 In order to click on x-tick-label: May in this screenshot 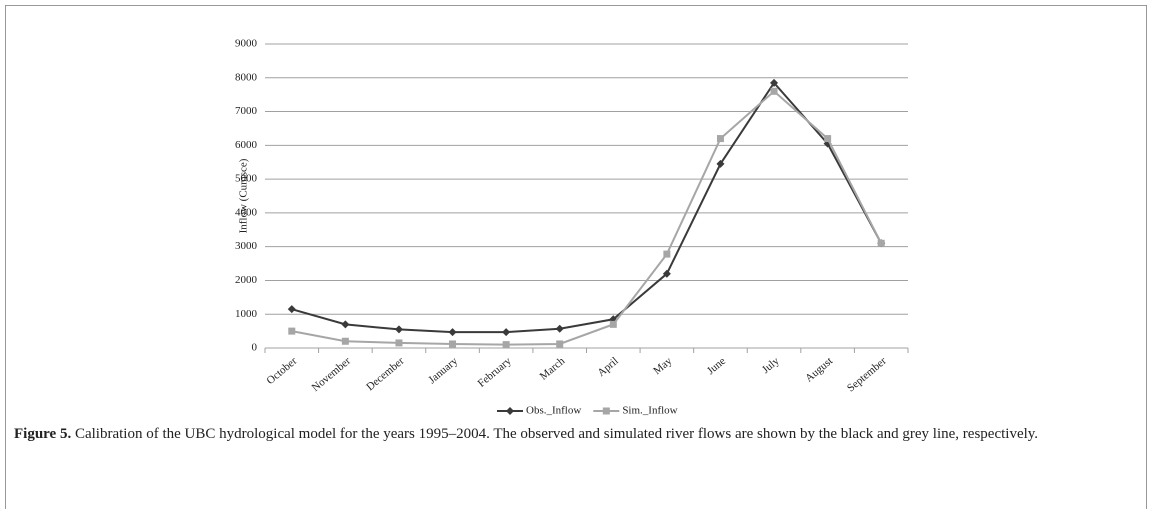, I will do `click(663, 366)`.